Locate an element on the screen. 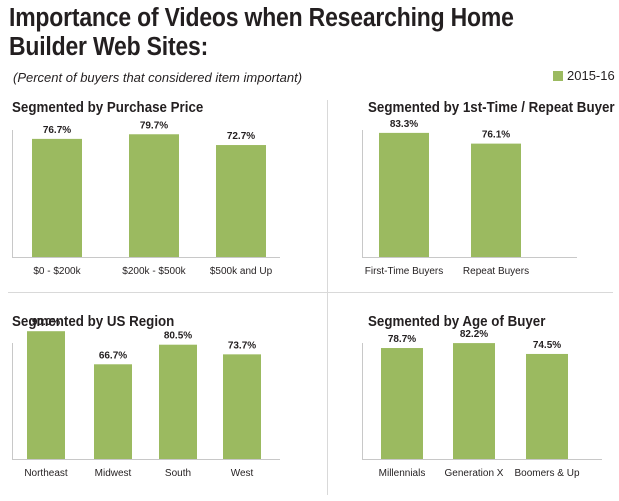  data-label-500k-and-up: 72.7% is located at coordinates (241, 136).